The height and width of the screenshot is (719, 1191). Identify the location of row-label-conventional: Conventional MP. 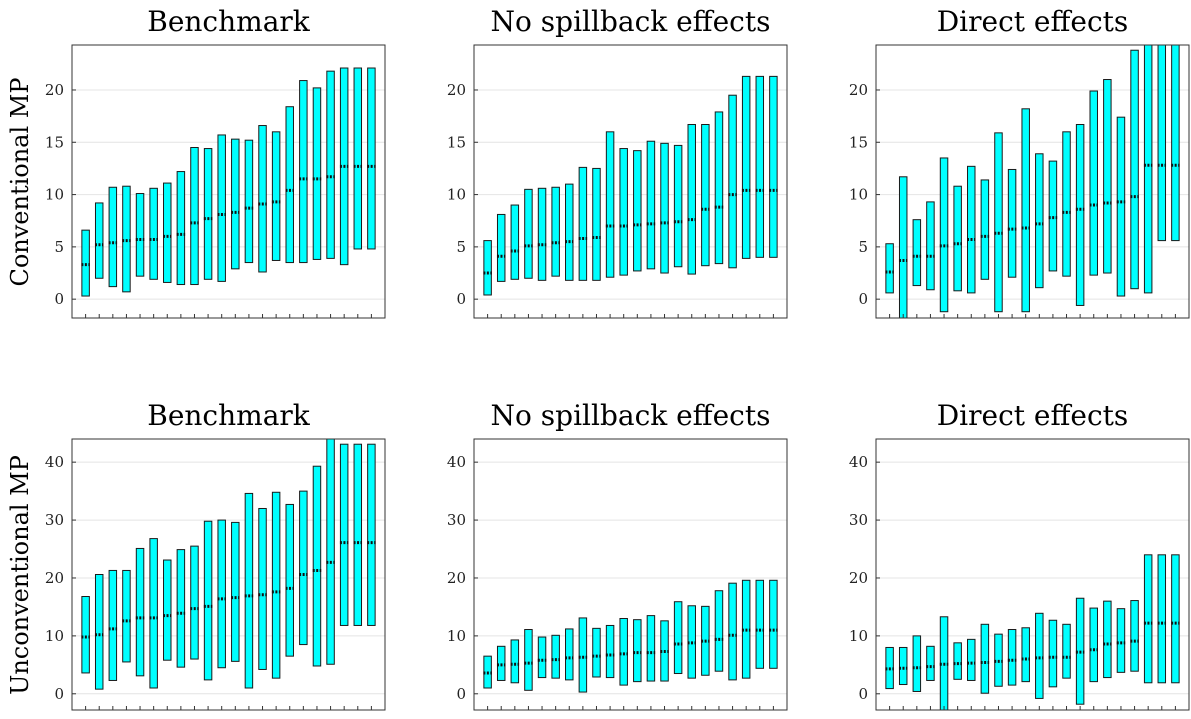
(20, 181).